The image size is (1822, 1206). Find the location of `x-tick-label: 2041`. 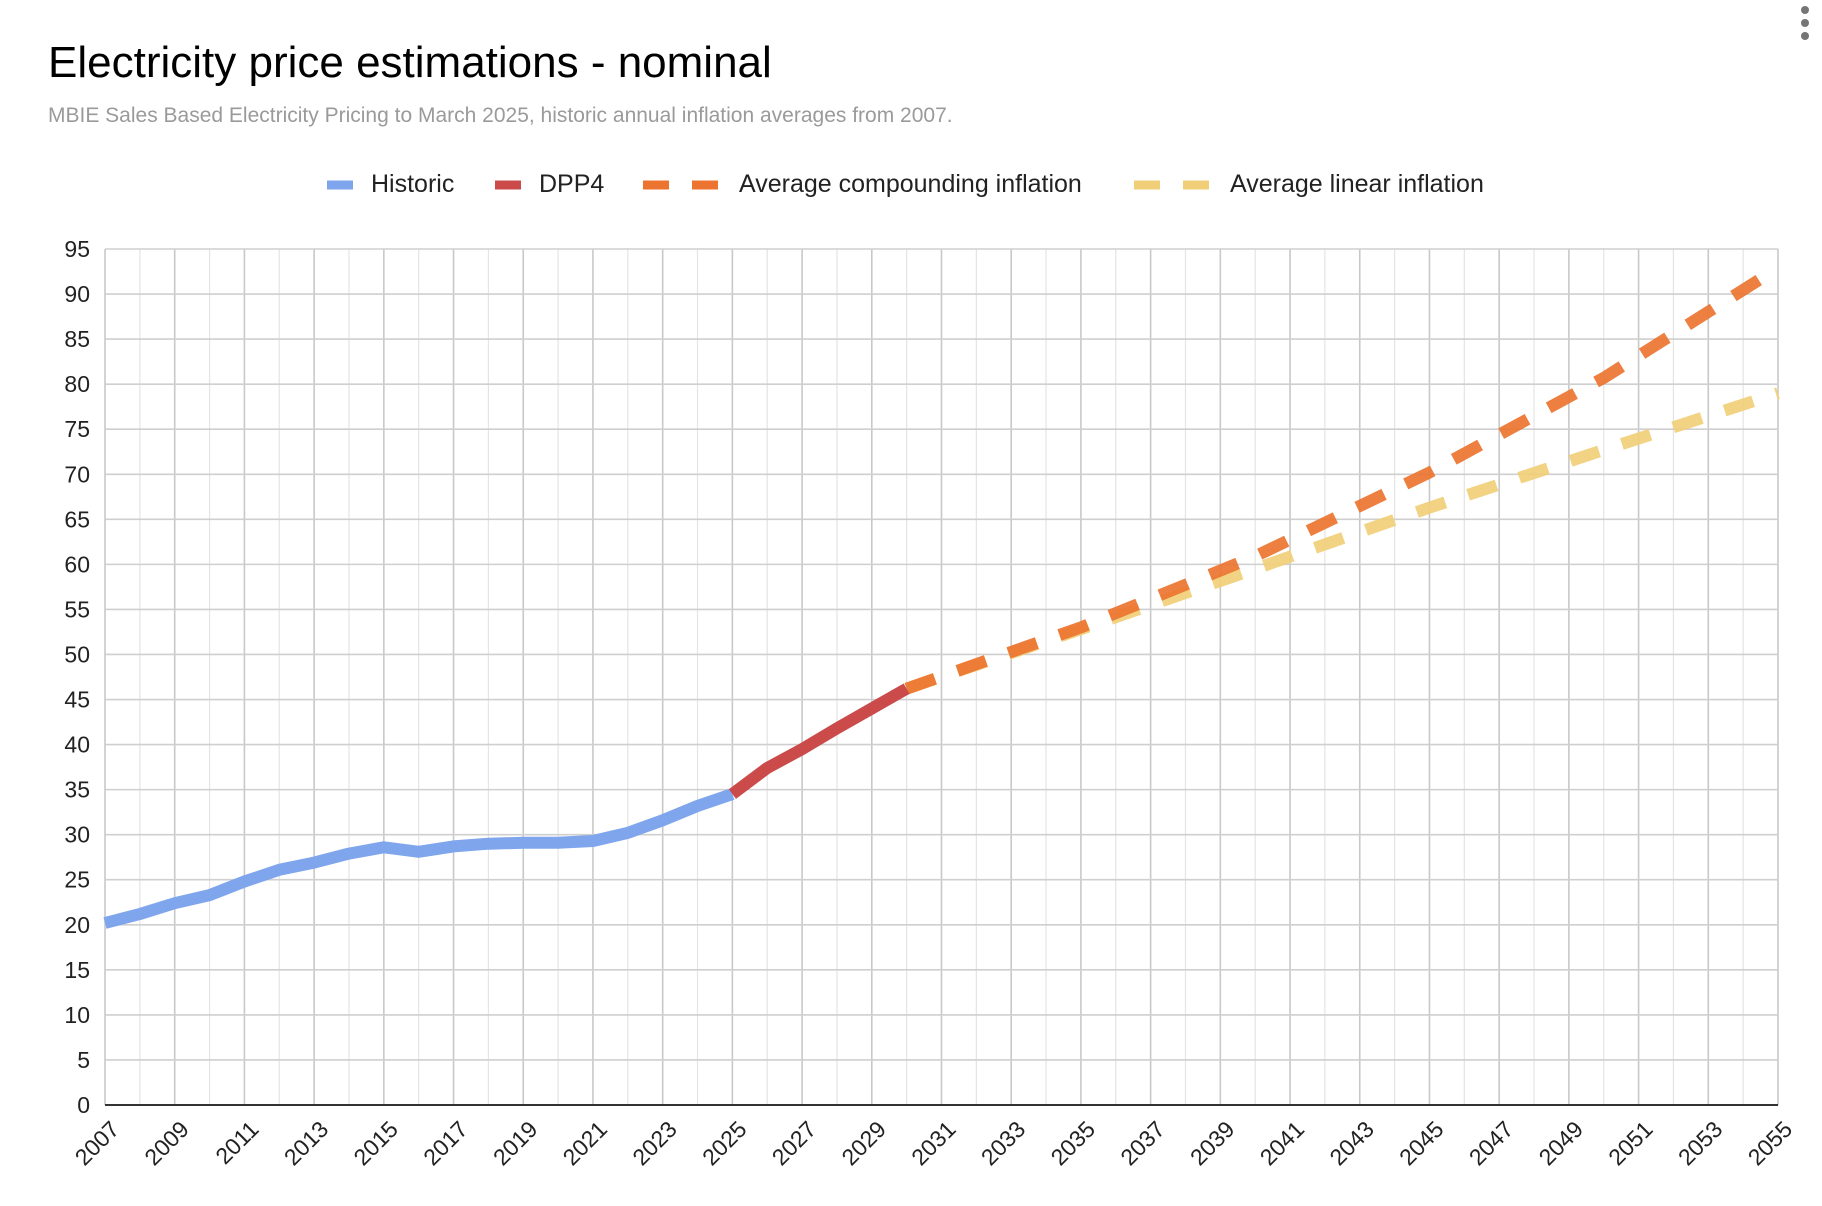

x-tick-label: 2041 is located at coordinates (1282, 1143).